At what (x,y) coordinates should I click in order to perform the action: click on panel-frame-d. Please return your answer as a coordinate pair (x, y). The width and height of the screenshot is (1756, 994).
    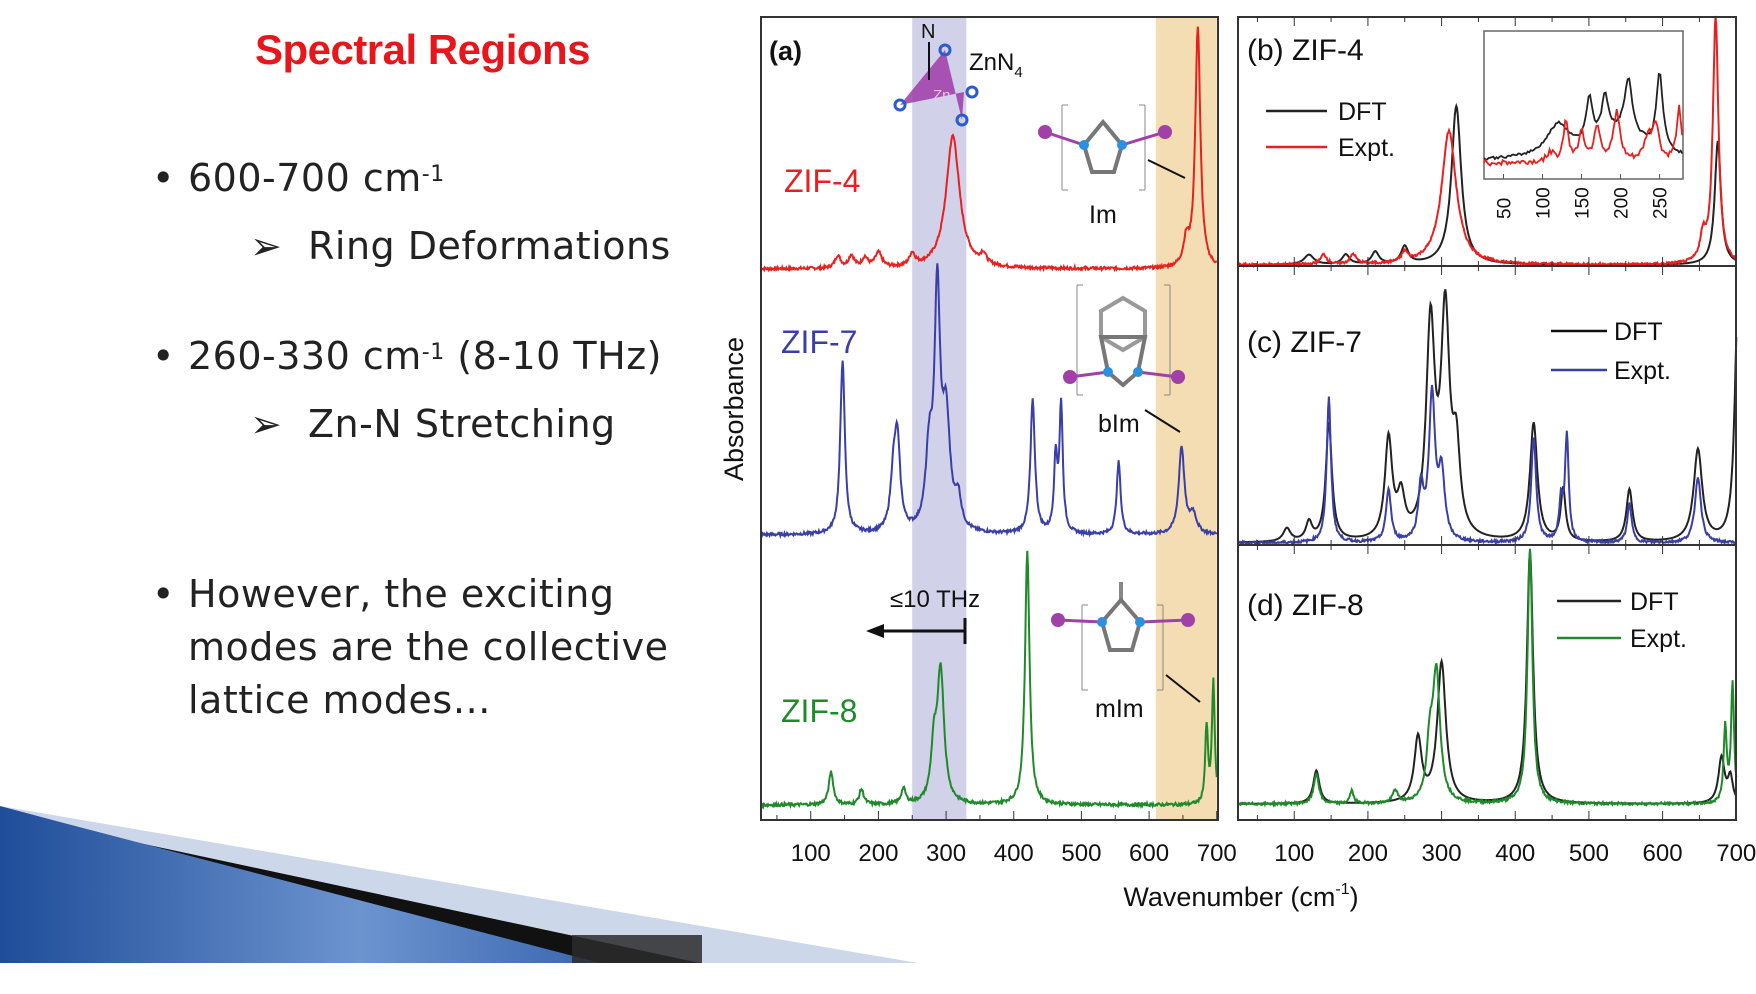
    Looking at the image, I should click on (1487, 682).